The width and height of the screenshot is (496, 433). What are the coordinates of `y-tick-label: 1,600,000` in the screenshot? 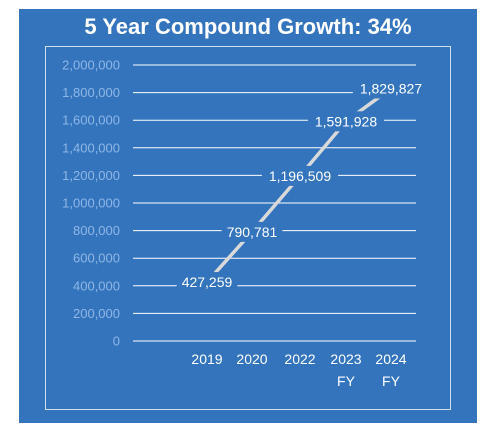 It's located at (91, 120).